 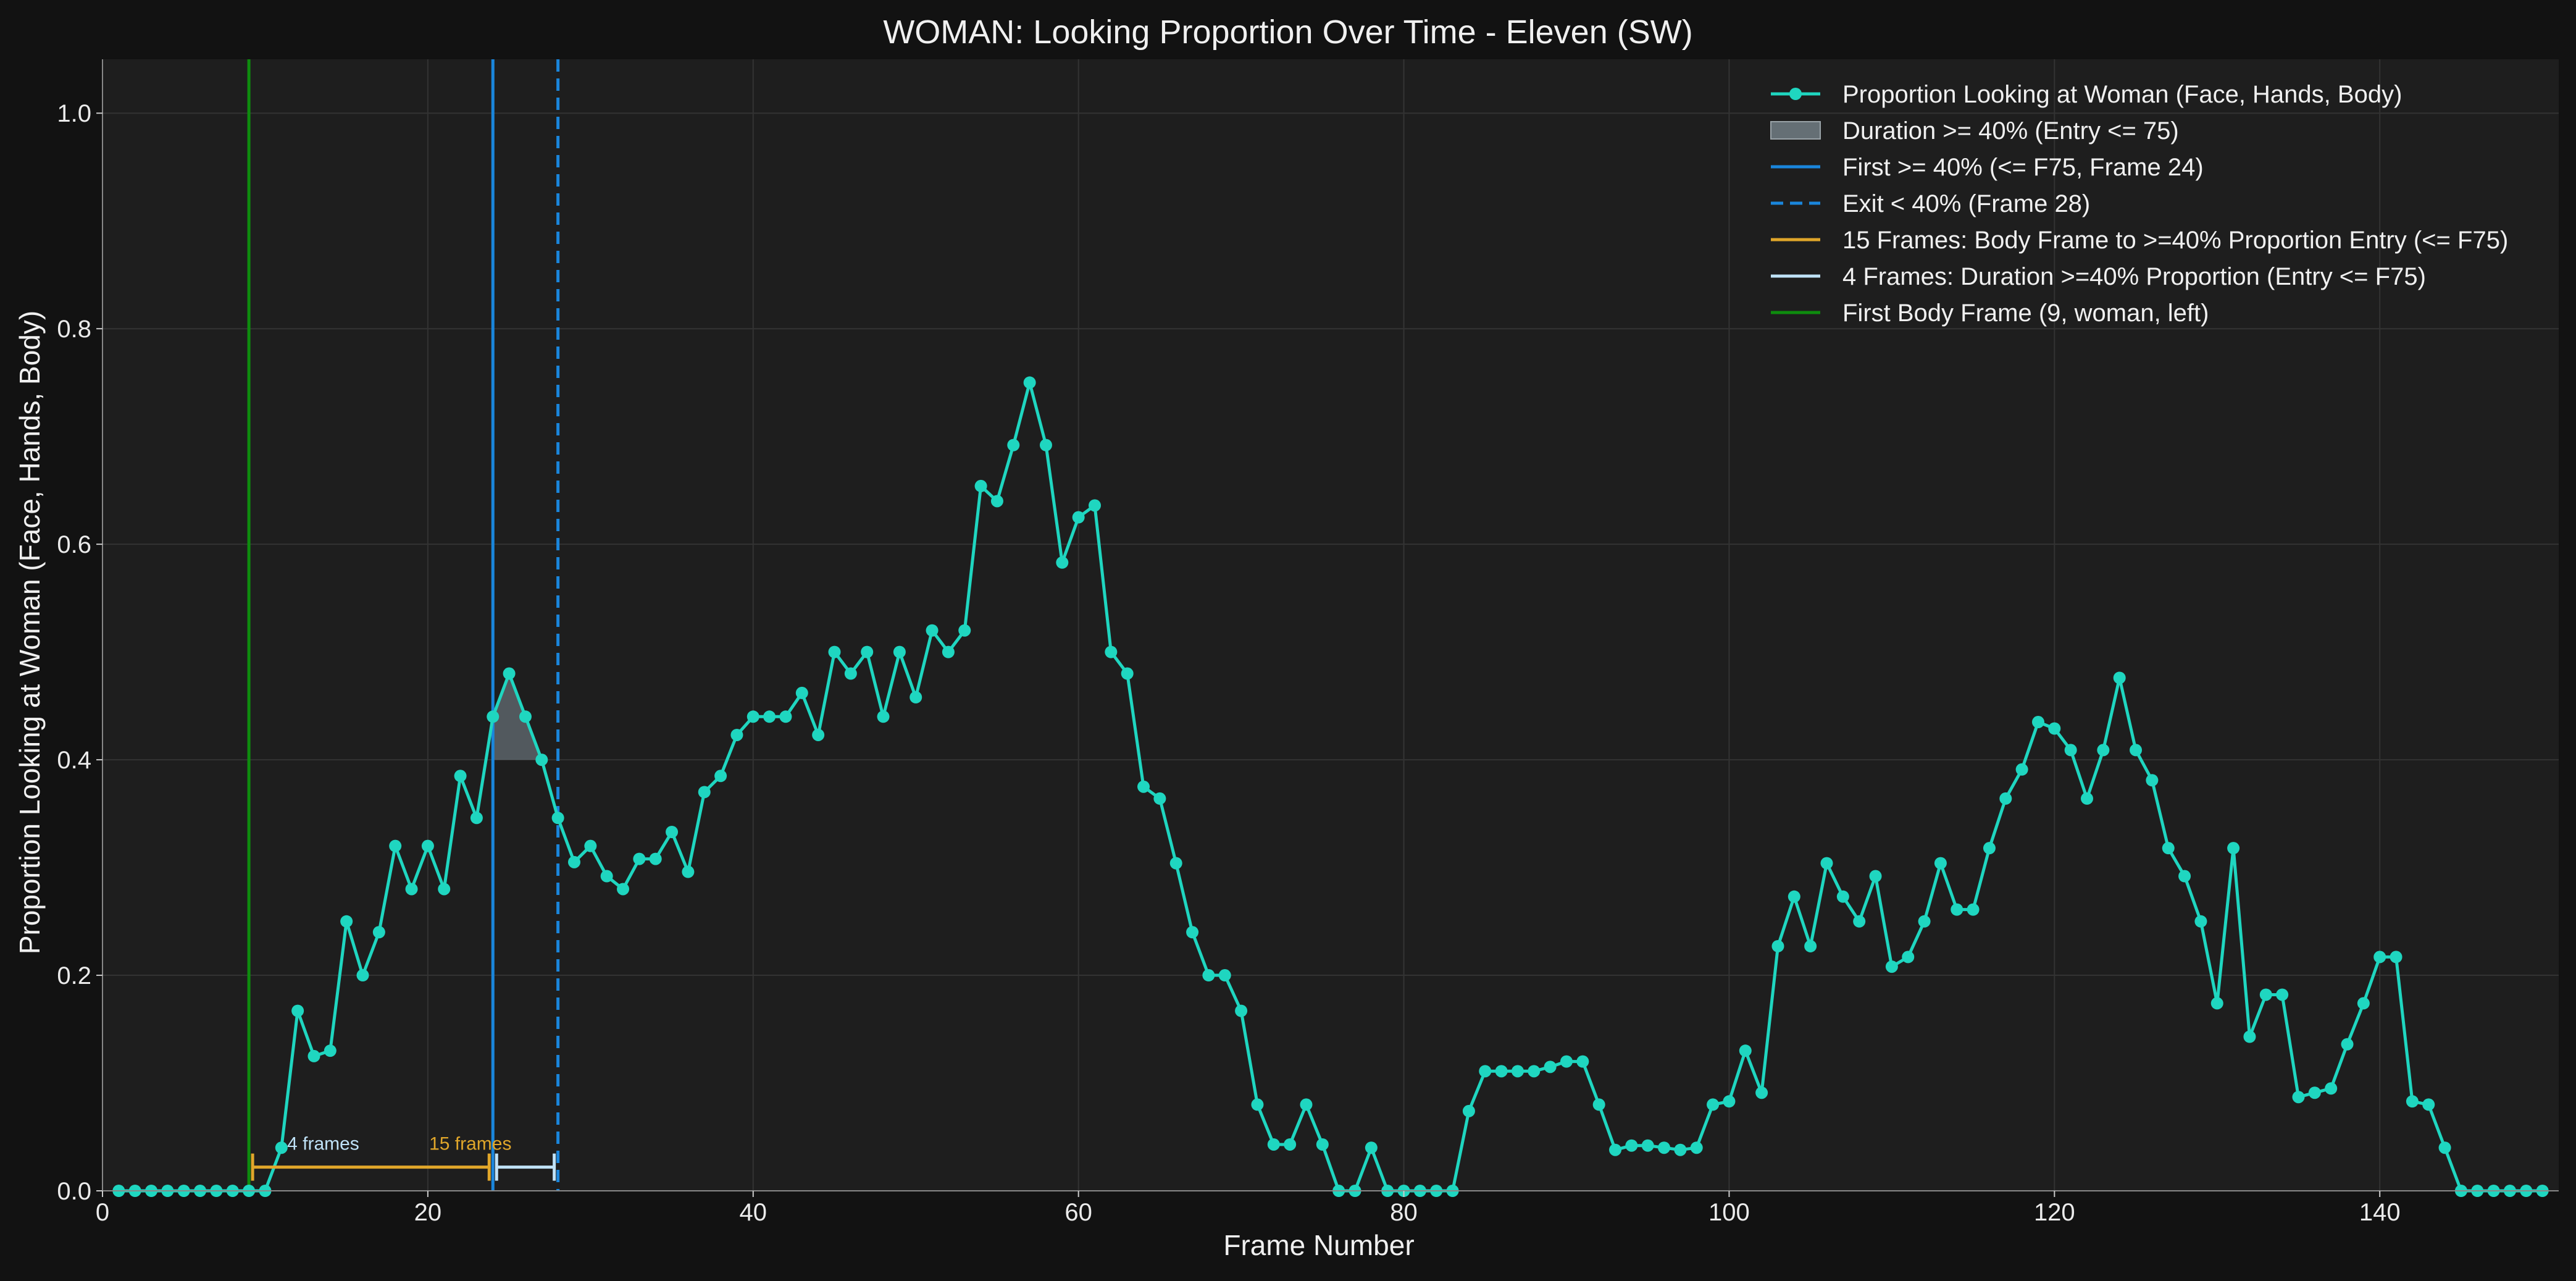 I want to click on x-tick-label: 60, so click(x=1078, y=1212).